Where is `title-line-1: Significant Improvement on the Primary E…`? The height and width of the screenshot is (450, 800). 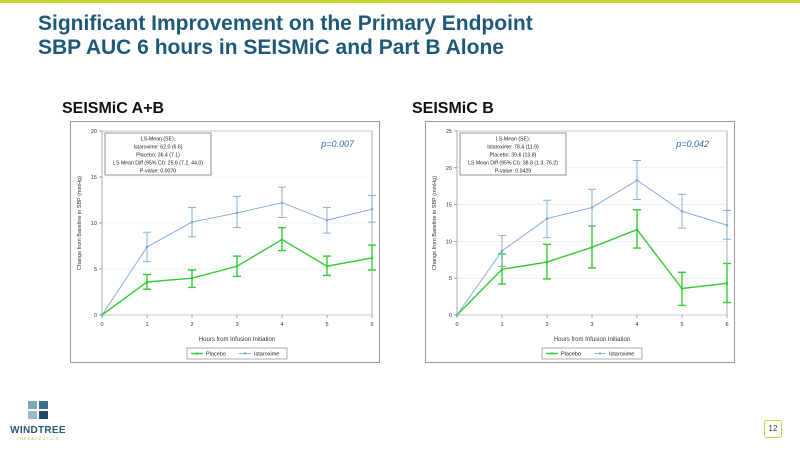 title-line-1: Significant Improvement on the Primary E… is located at coordinates (285, 23).